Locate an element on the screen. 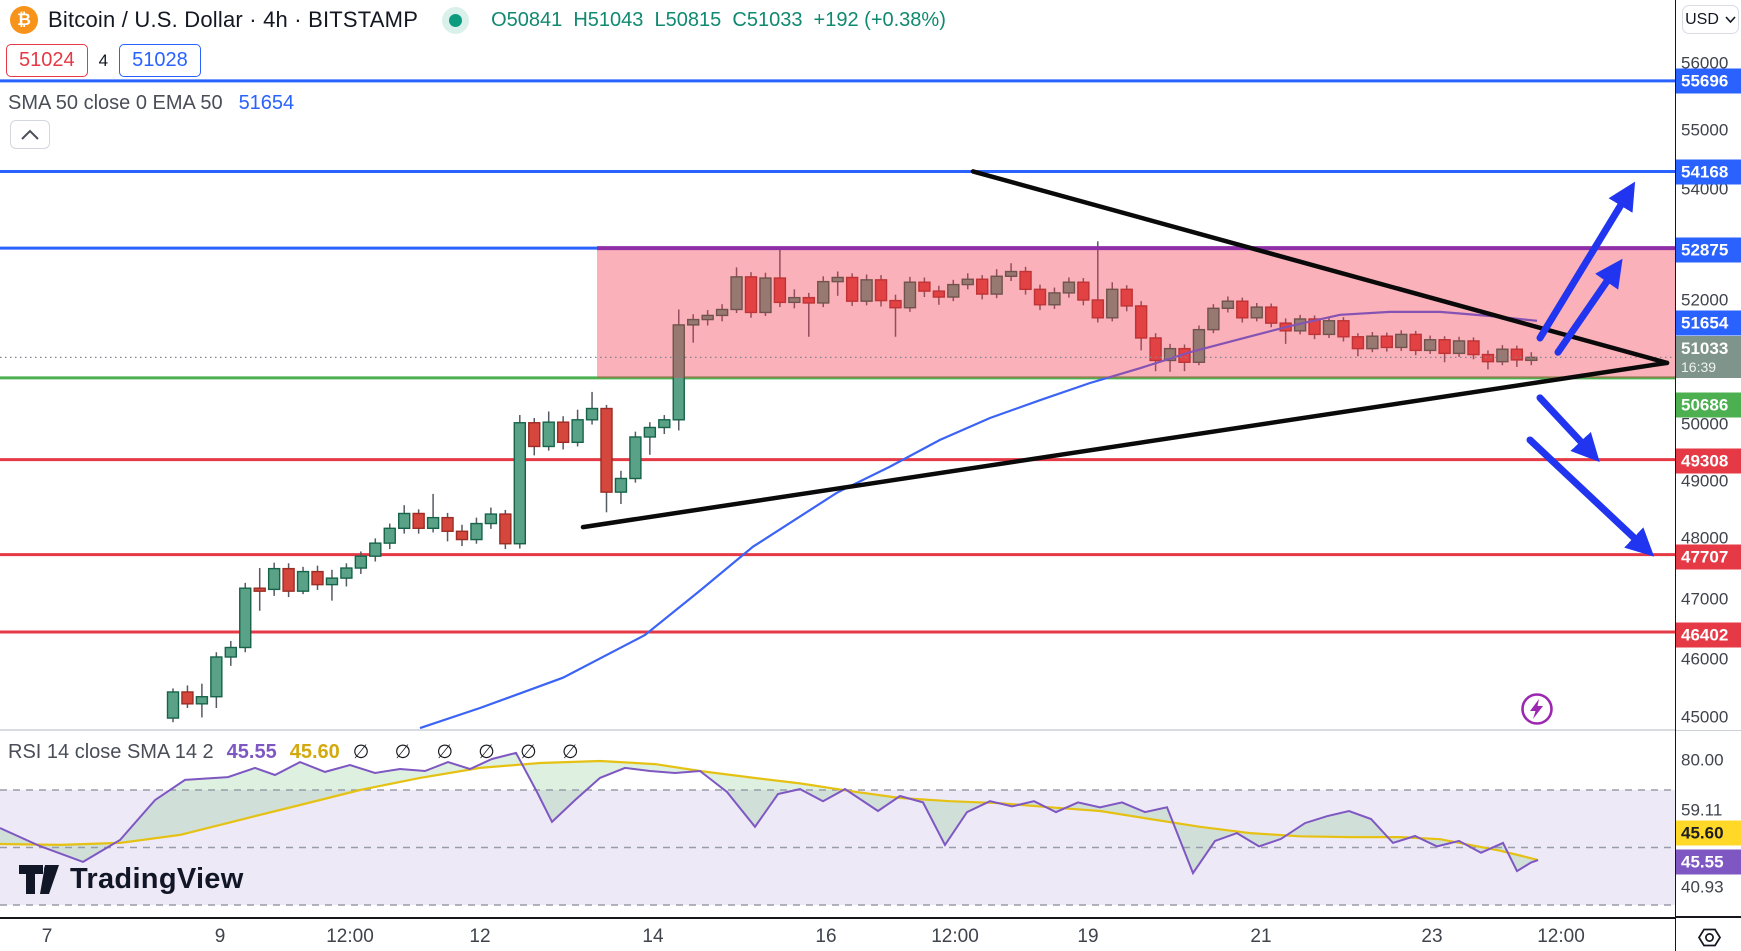  currency-selector: USD is located at coordinates (1710, 19).